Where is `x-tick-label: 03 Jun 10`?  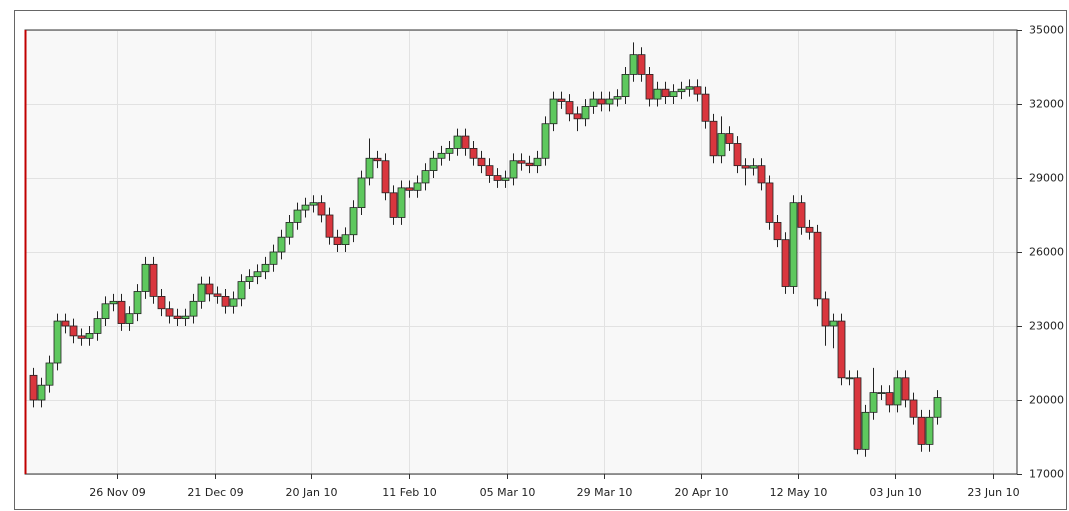 x-tick-label: 03 Jun 10 is located at coordinates (895, 492).